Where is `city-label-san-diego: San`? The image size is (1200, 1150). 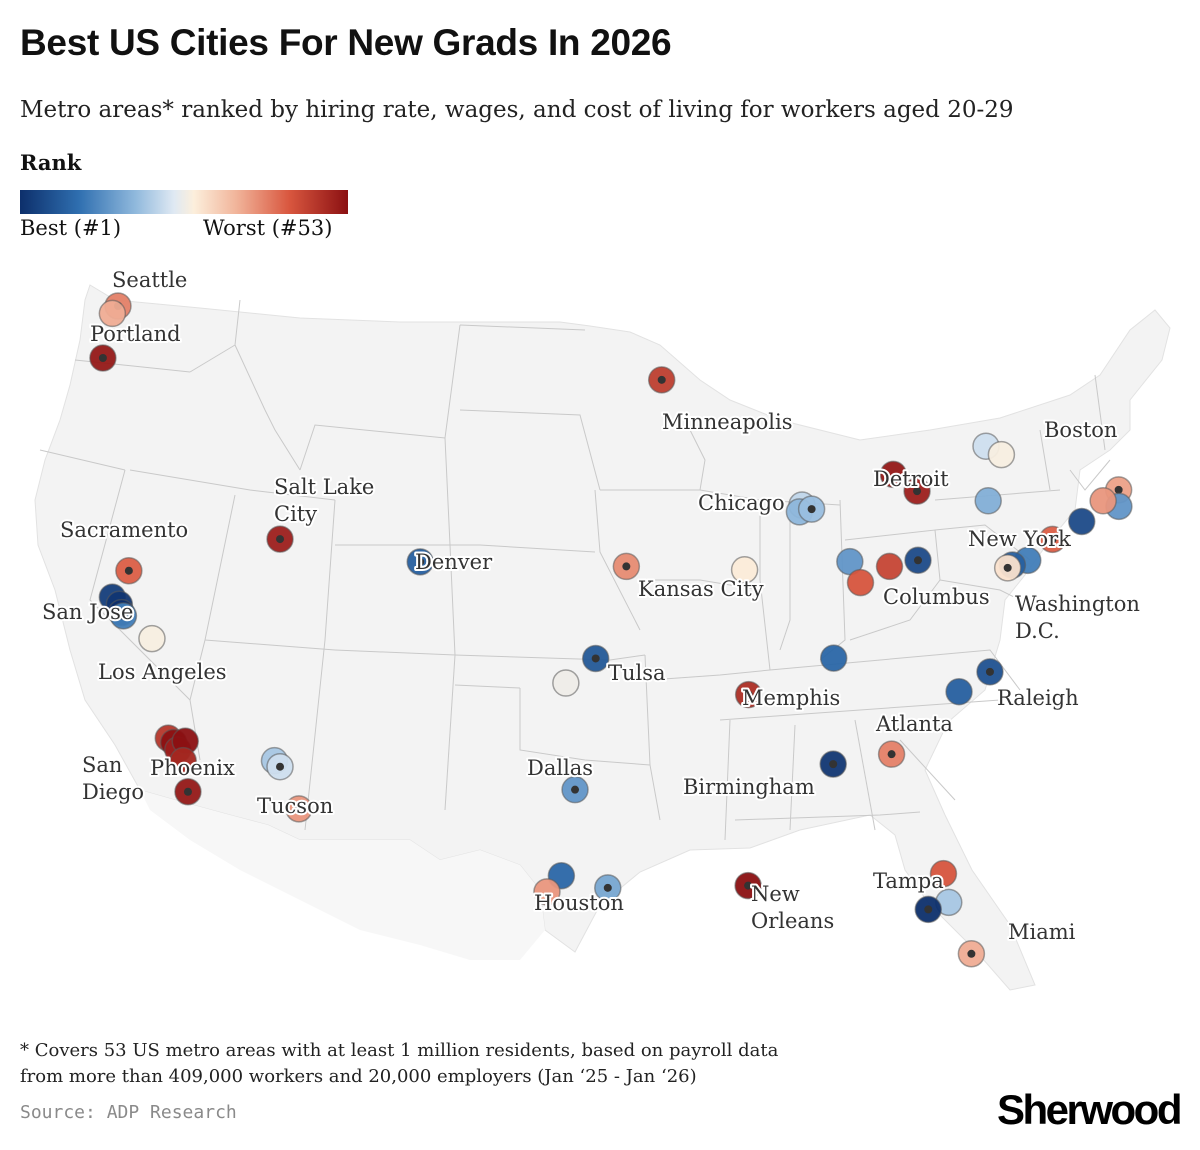 city-label-san-diego: San is located at coordinates (102, 765).